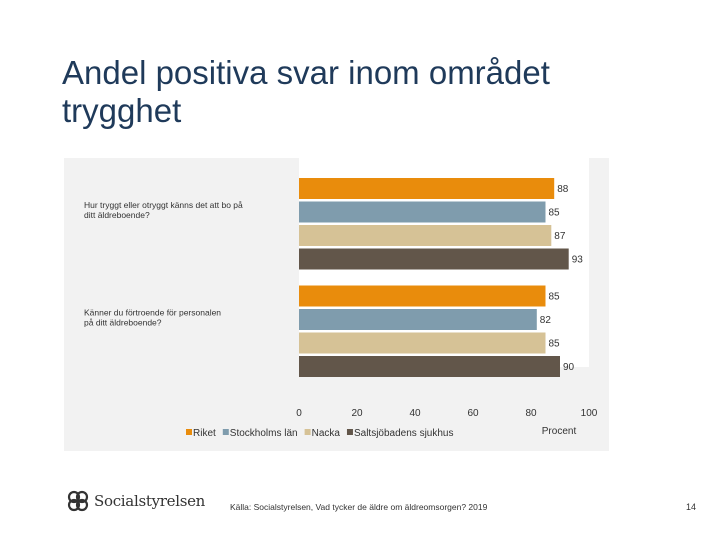  What do you see at coordinates (117, 215) in the screenshot?
I see `category-label: ditt äldreboende?` at bounding box center [117, 215].